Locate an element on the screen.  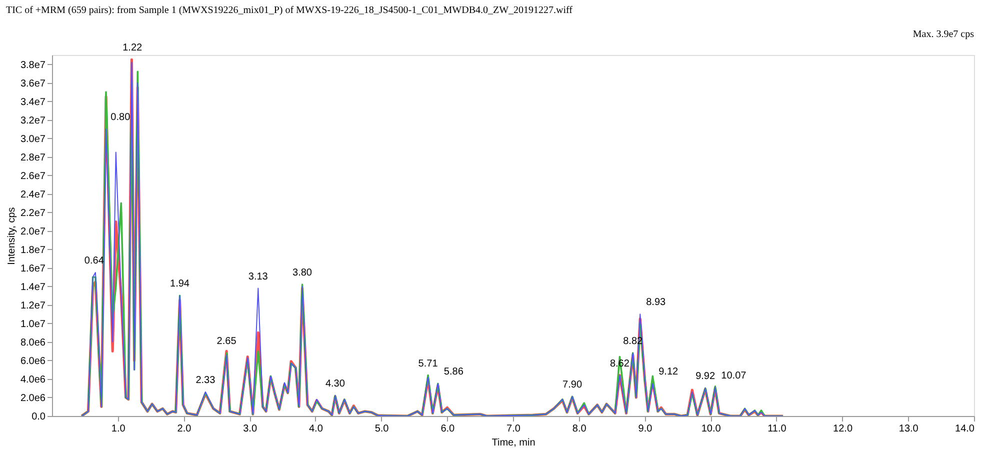
x-tick-label: 14.0 is located at coordinates (965, 429).